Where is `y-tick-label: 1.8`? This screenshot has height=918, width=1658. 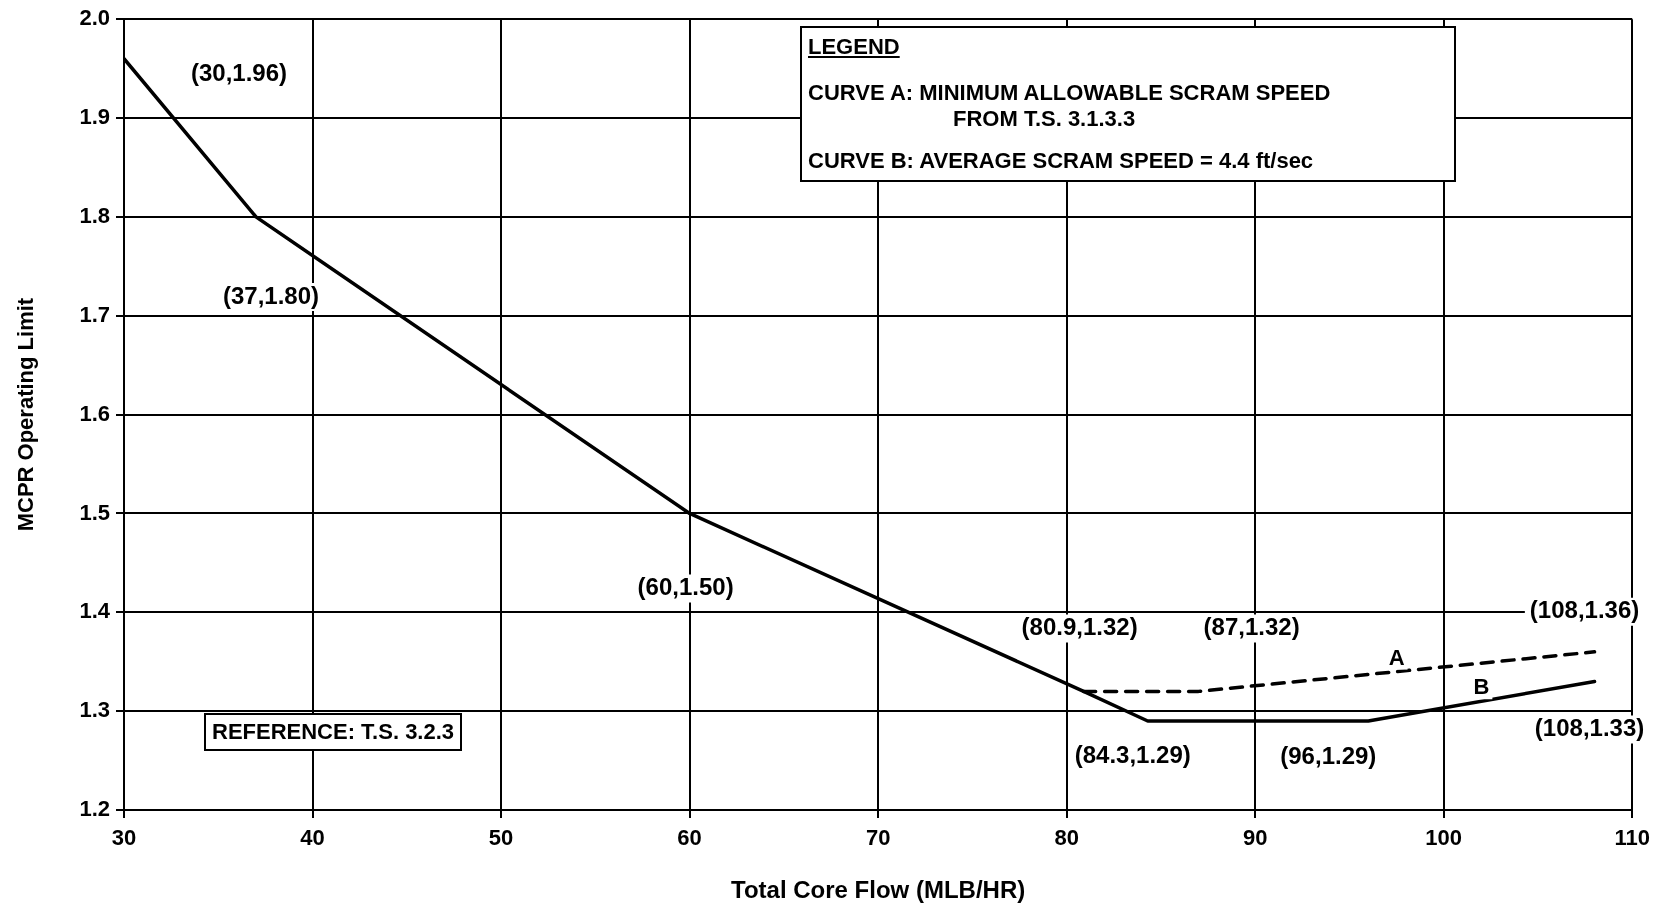
y-tick-label: 1.8 is located at coordinates (94, 215).